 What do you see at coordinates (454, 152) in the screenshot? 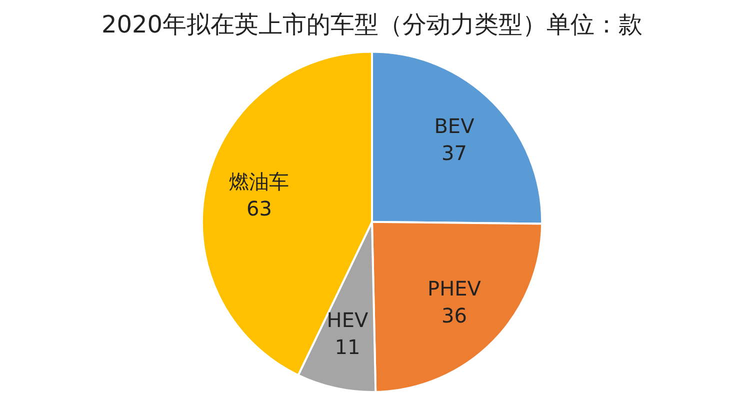
I see `data-label: 37` at bounding box center [454, 152].